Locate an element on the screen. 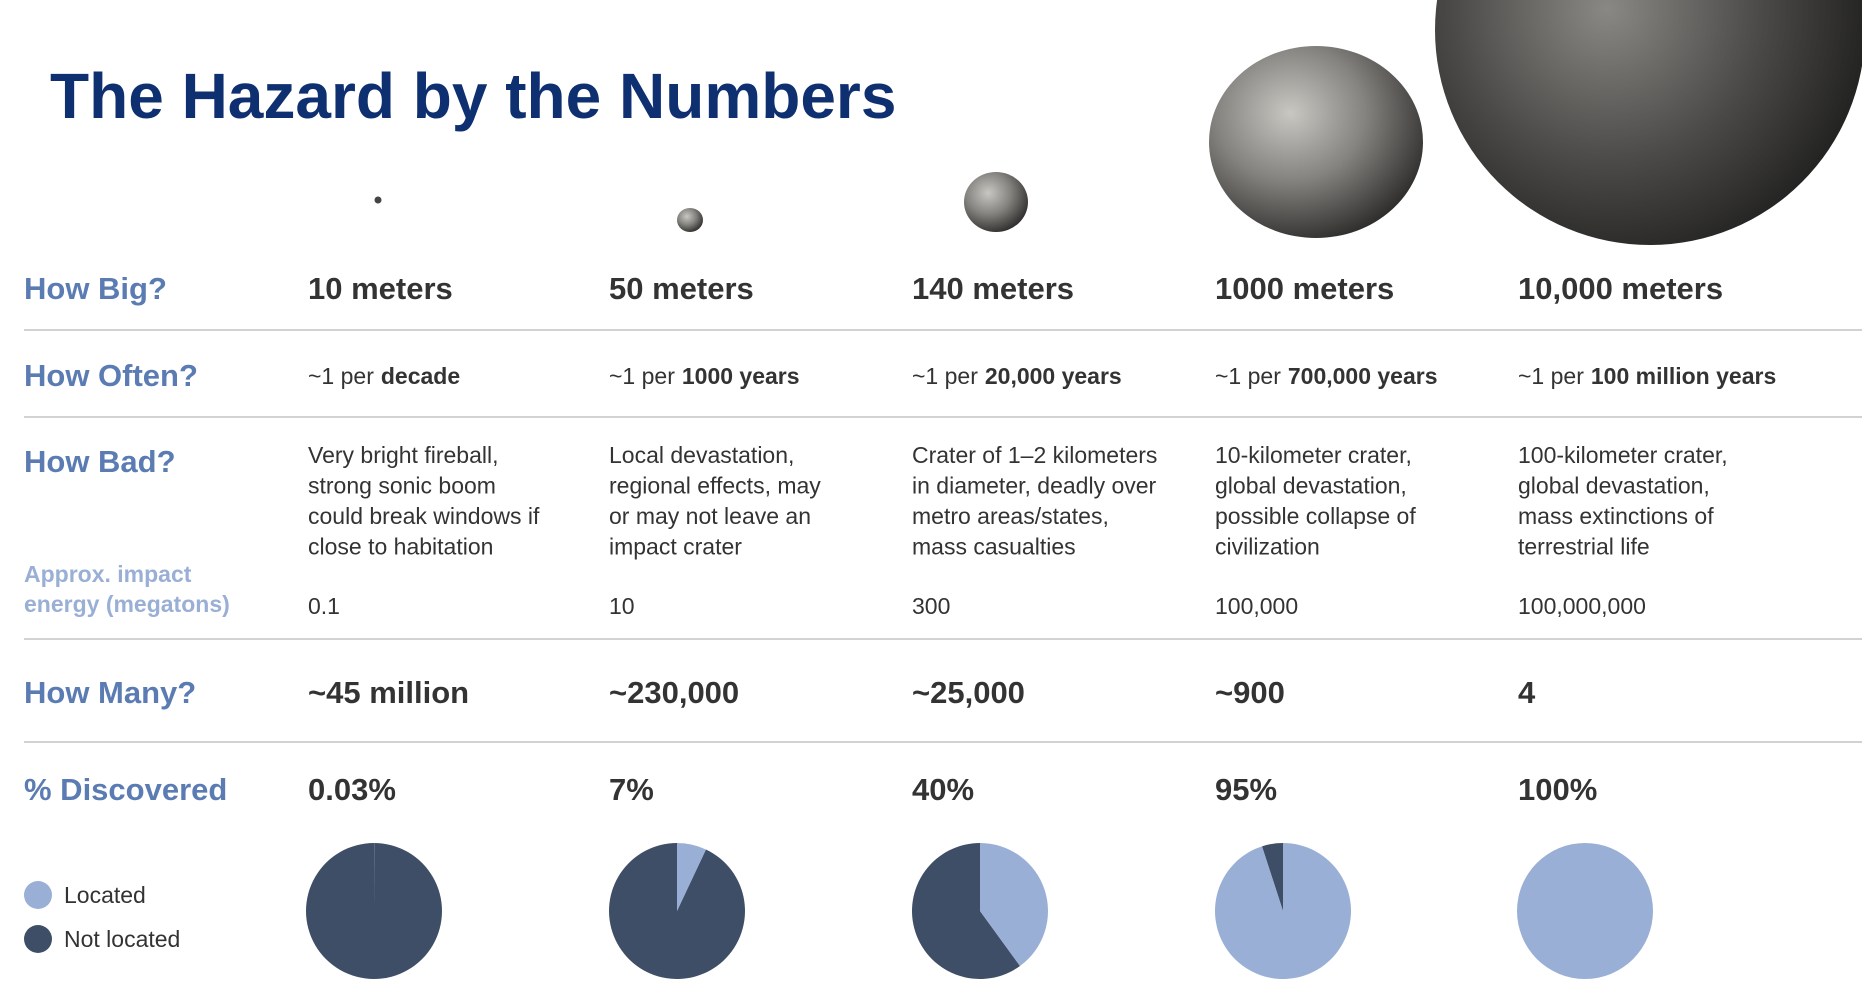 Image resolution: width=1862 pixels, height=1004 pixels. impact-description: in diameter, deadly over is located at coordinates (1034, 486).